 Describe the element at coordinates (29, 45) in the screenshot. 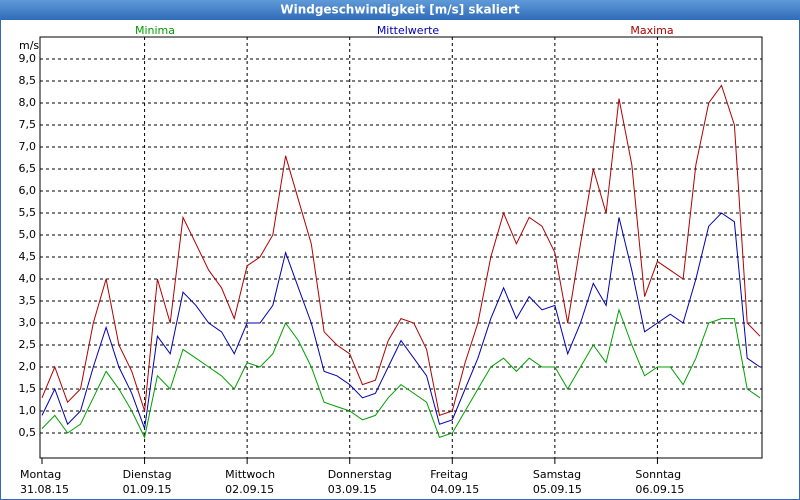

I see `y-axis-label: m/s` at that location.